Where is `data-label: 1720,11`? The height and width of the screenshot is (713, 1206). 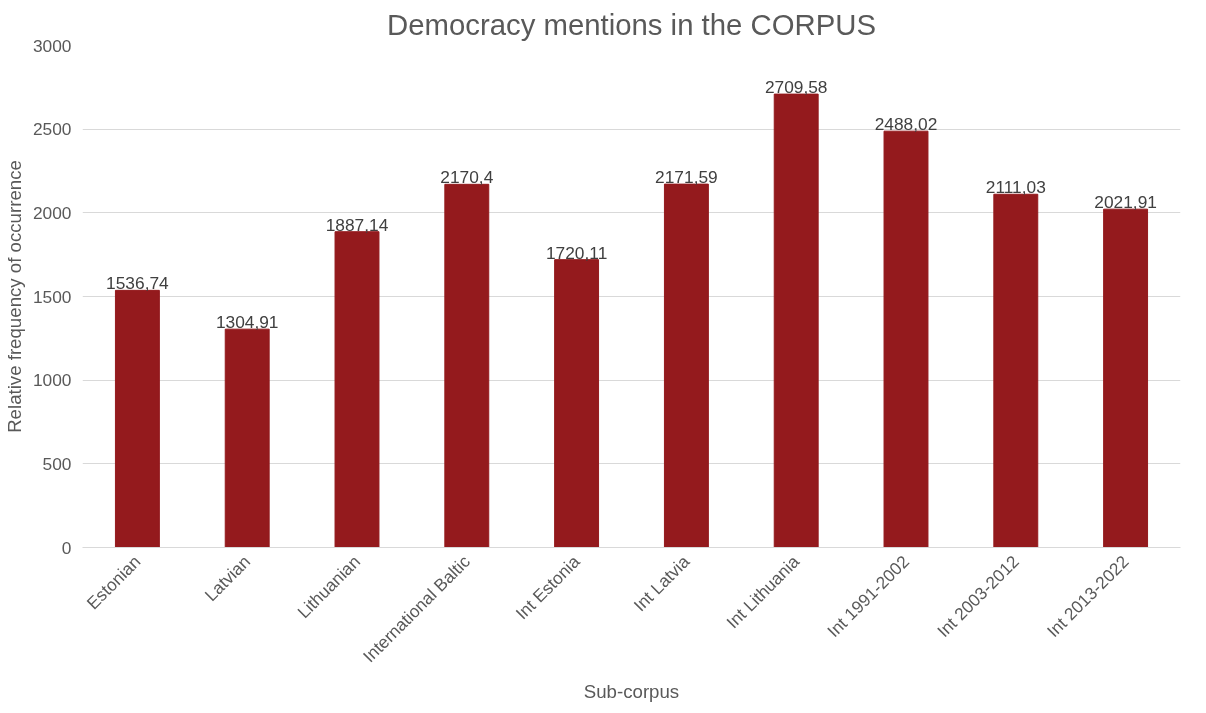 data-label: 1720,11 is located at coordinates (576, 252).